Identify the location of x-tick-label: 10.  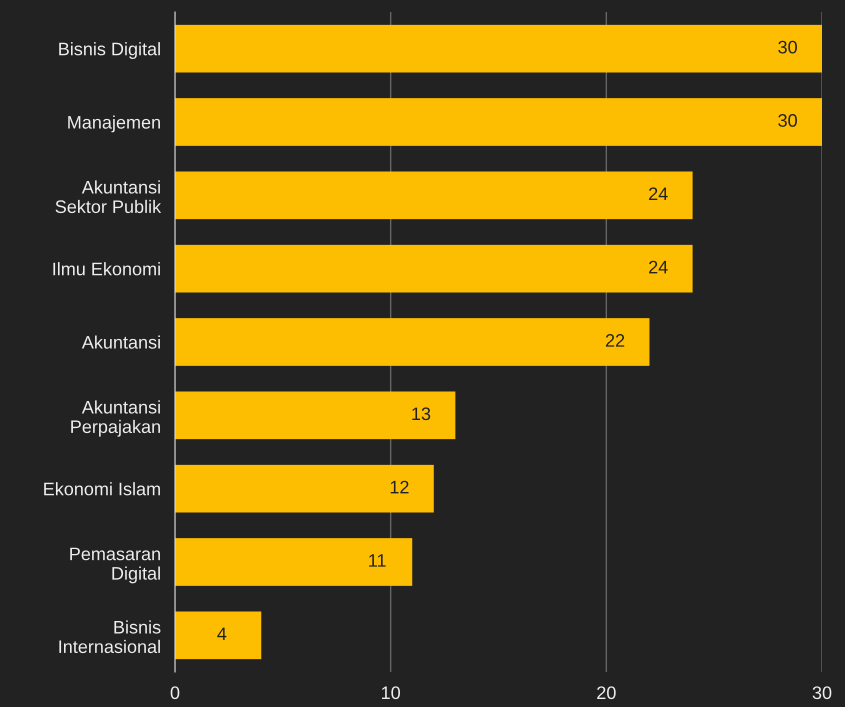
(391, 693).